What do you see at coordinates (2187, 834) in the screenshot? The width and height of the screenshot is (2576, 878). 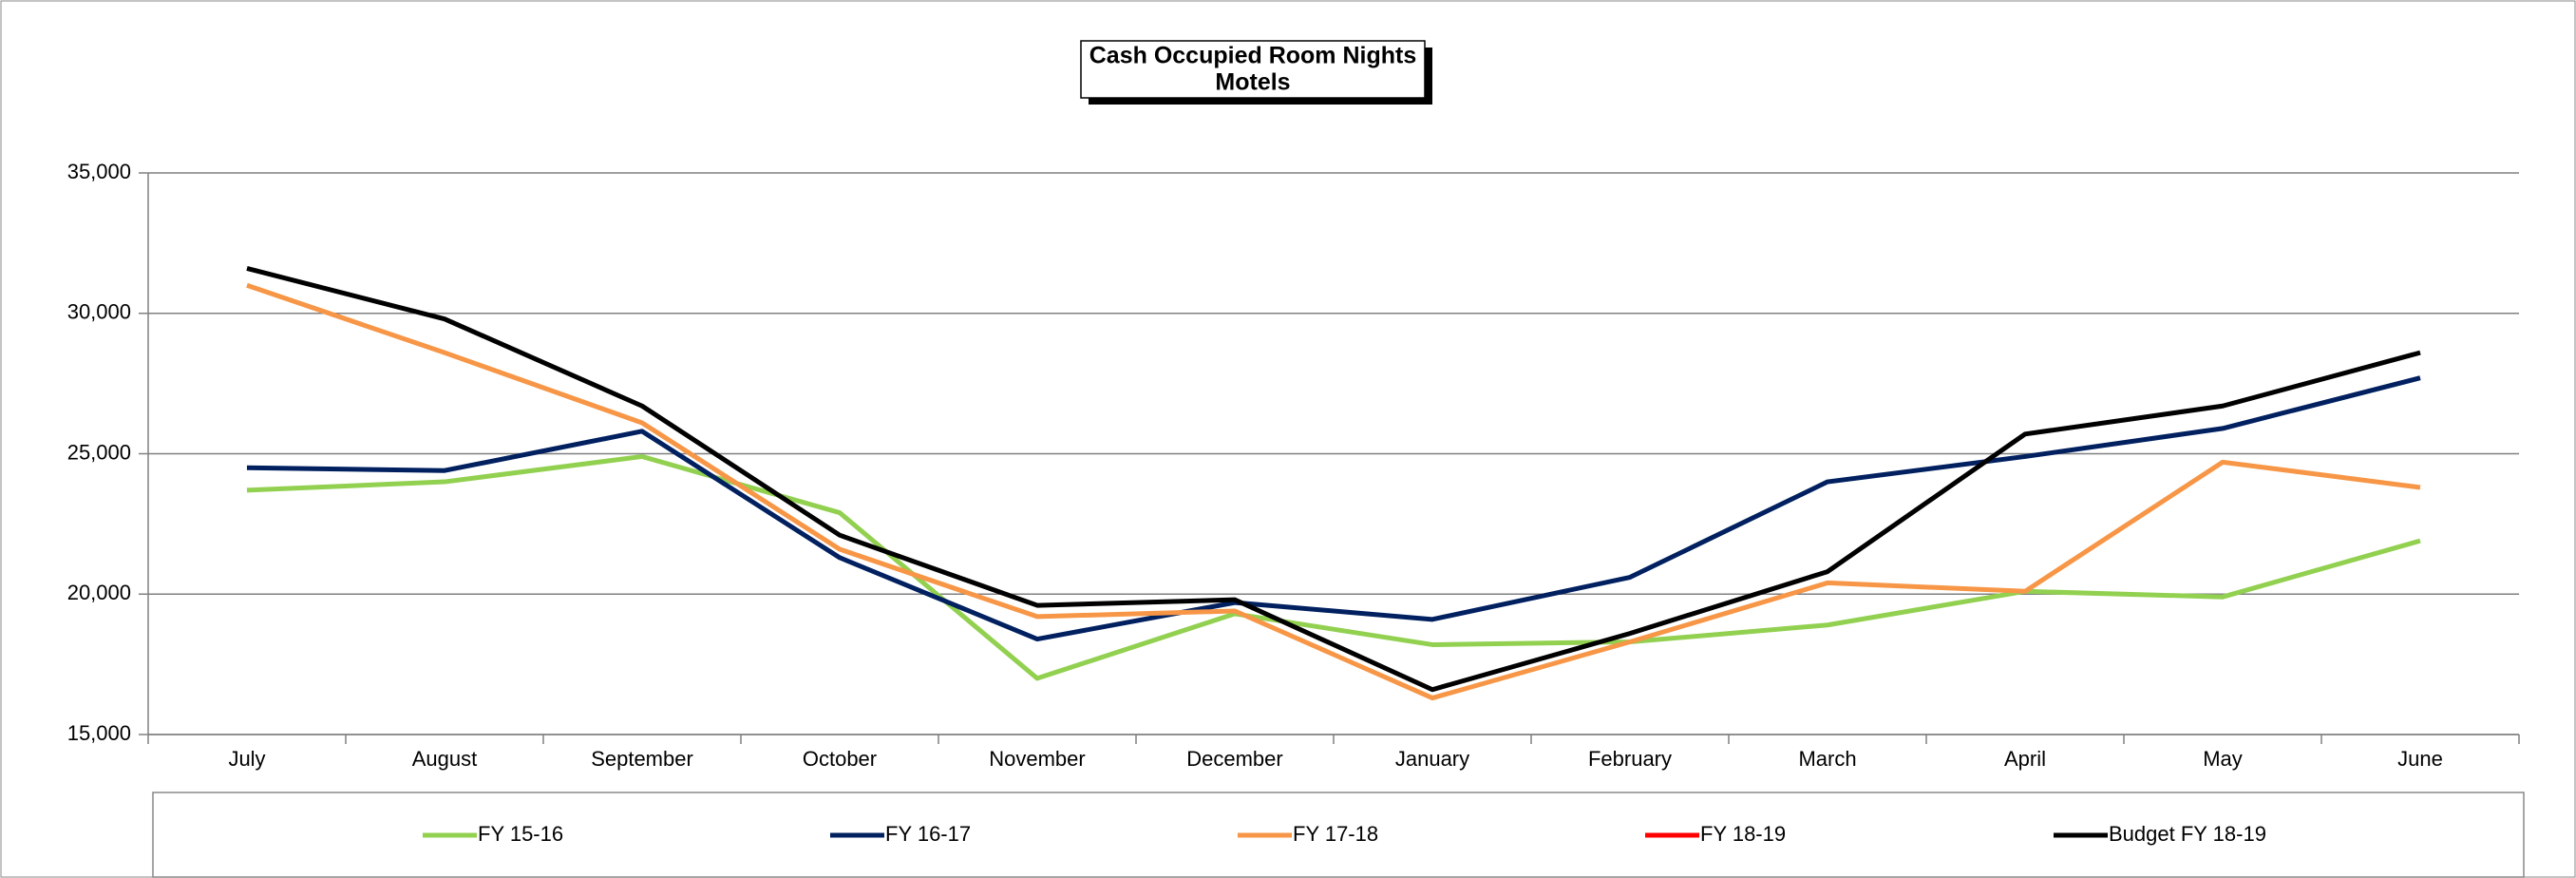 I see `legend-label: Budget FY 18-19` at bounding box center [2187, 834].